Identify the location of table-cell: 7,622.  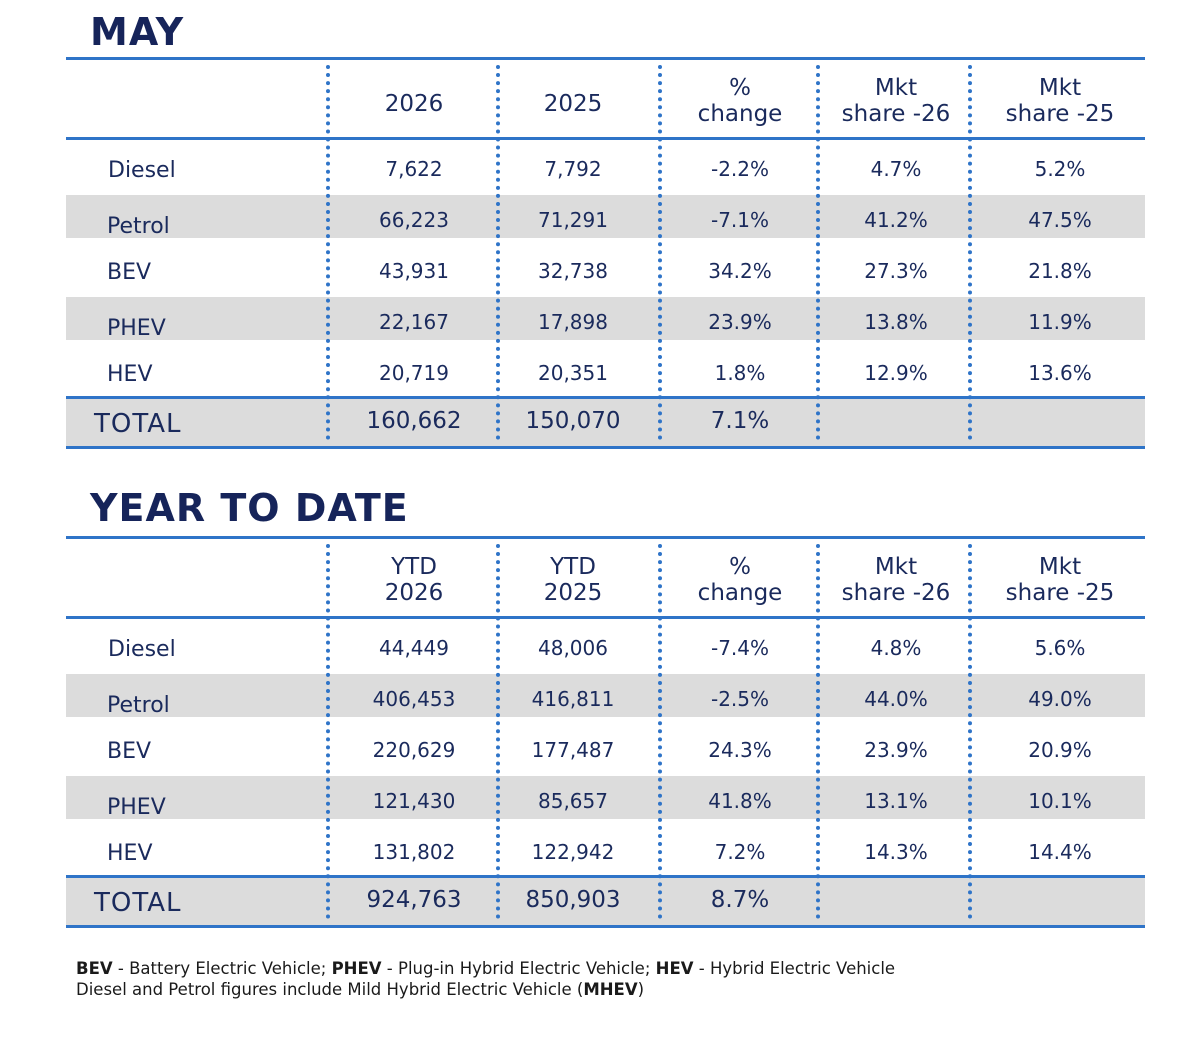
(414, 169).